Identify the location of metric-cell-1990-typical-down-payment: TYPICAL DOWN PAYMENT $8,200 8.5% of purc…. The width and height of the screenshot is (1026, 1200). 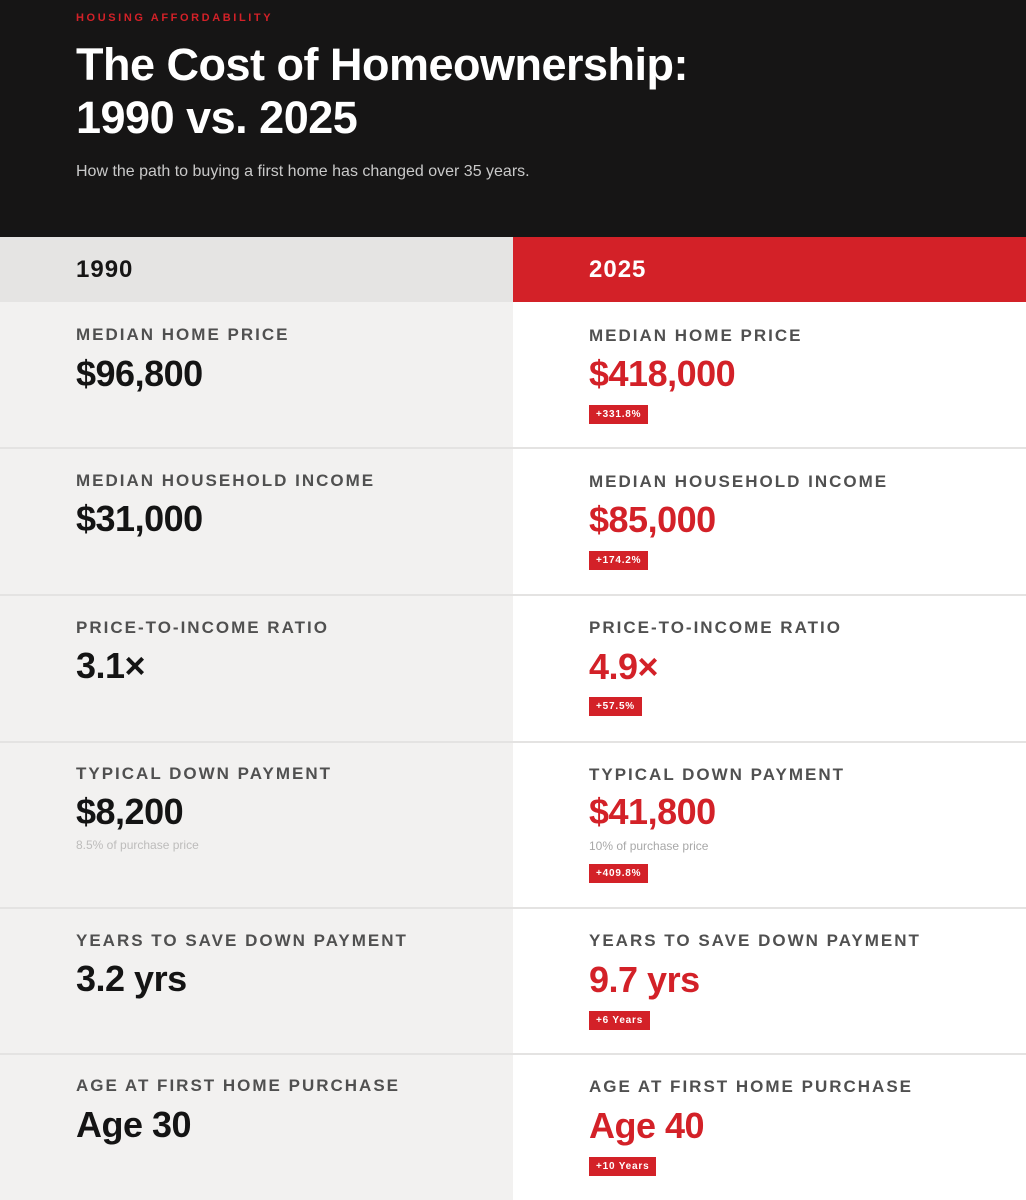
(256, 826).